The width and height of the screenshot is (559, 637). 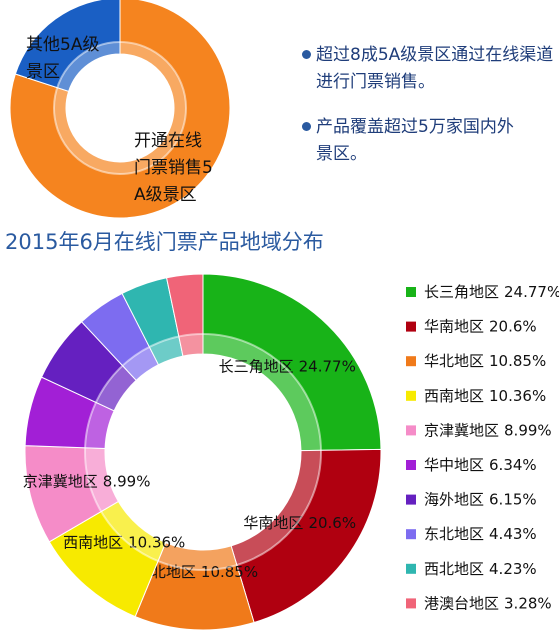 I want to click on legend-value: 24.77%, so click(x=531, y=292).